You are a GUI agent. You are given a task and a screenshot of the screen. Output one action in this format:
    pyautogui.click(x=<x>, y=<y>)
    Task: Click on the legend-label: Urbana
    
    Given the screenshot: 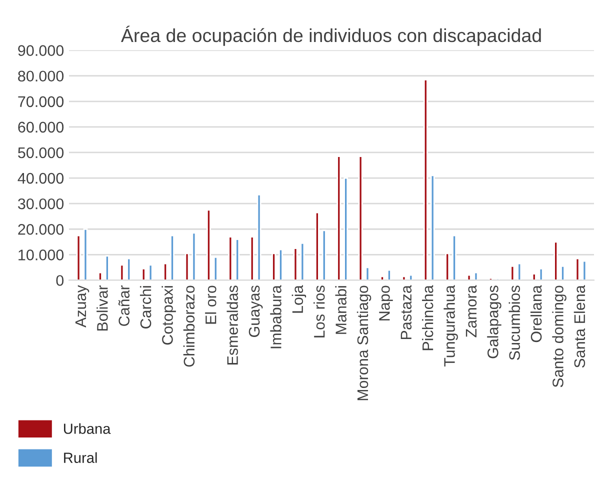 What is the action you would take?
    pyautogui.click(x=87, y=428)
    